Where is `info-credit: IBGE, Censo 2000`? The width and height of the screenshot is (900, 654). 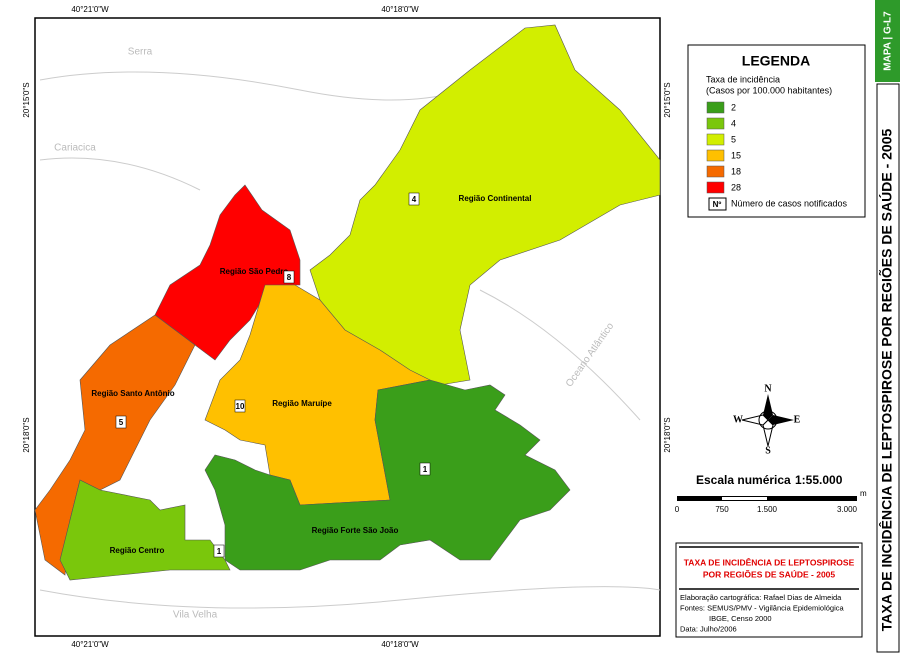
info-credit: IBGE, Censo 2000 is located at coordinates (740, 618).